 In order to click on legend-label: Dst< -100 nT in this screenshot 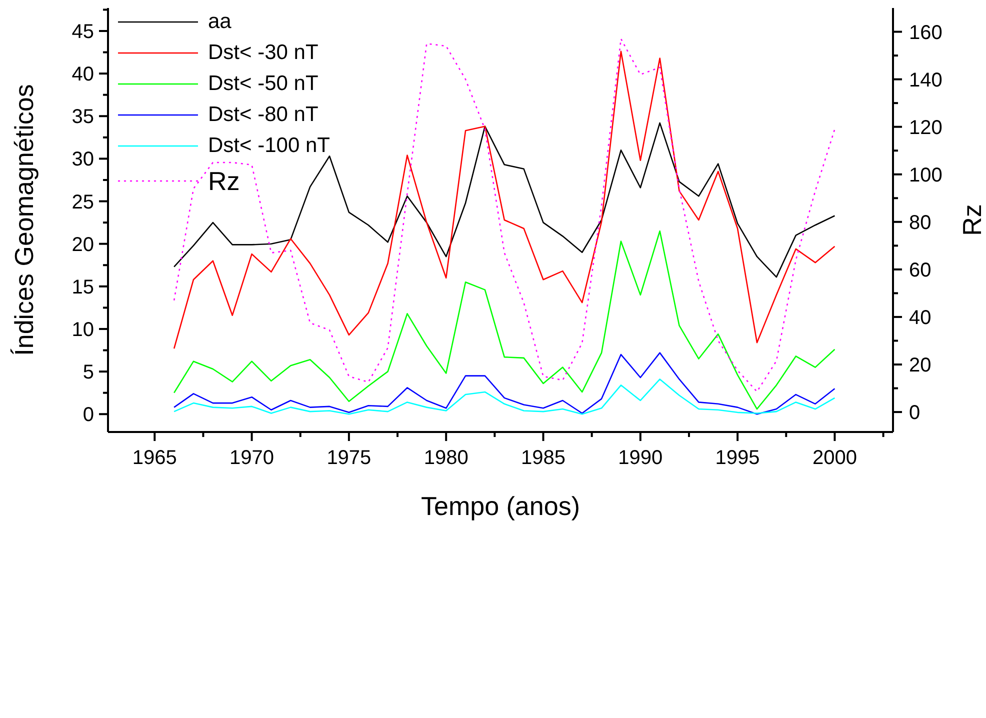, I will do `click(269, 146)`.